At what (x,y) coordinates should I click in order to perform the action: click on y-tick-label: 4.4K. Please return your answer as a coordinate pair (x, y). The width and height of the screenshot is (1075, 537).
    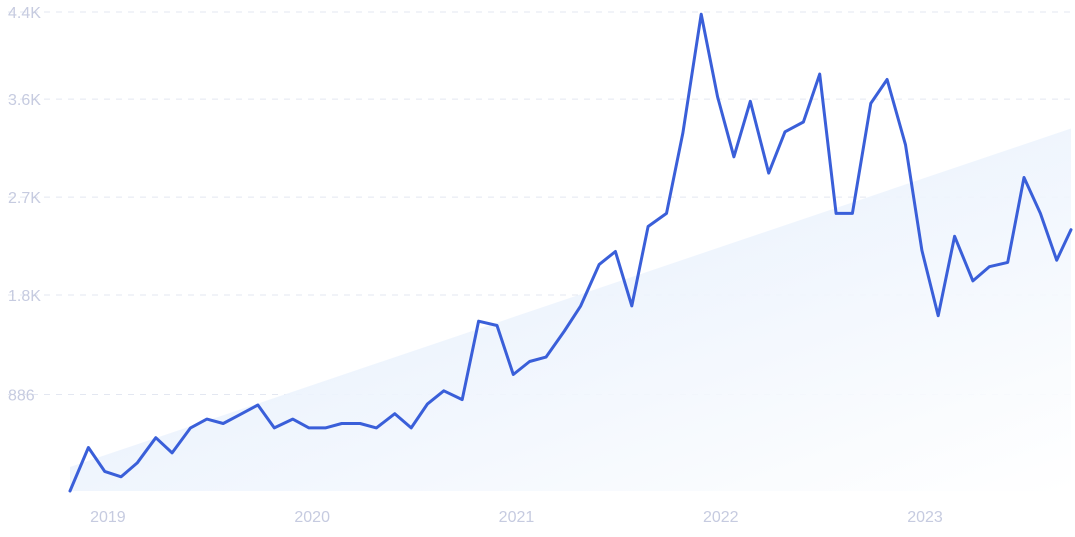
    Looking at the image, I should click on (24, 13).